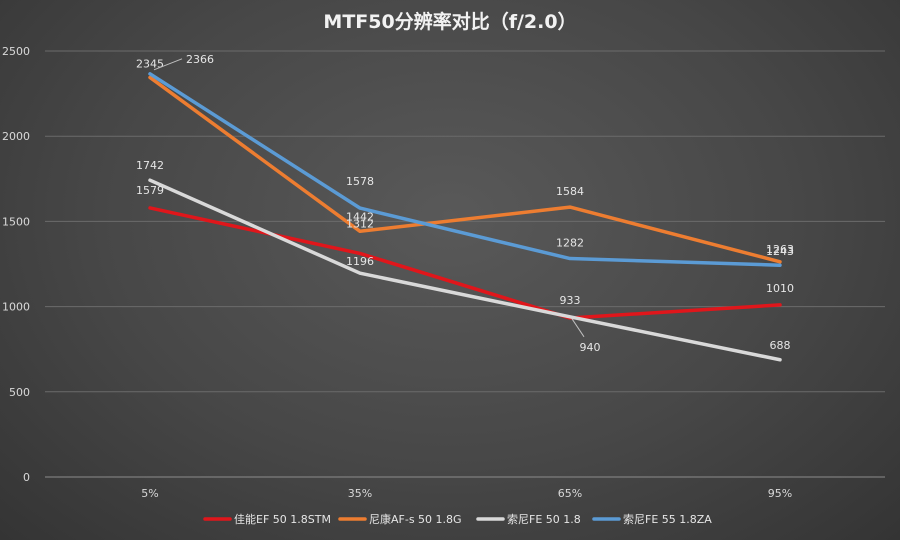 The height and width of the screenshot is (540, 900). Describe the element at coordinates (466, 493) in the screenshot. I see `x-axis-ticks: 5% 35% 65% 95%` at that location.